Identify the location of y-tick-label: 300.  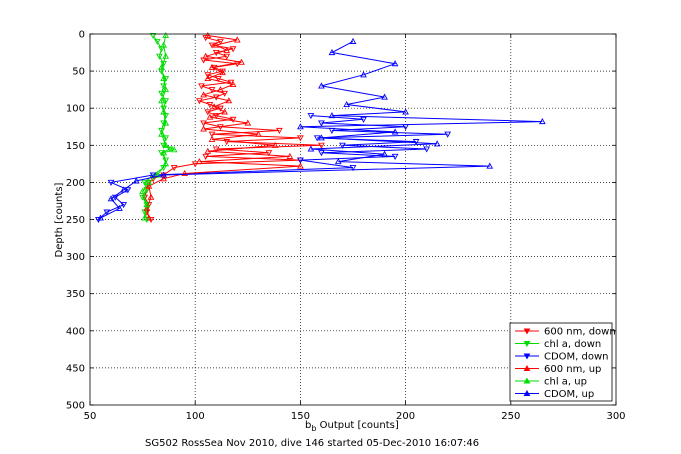
(75, 257).